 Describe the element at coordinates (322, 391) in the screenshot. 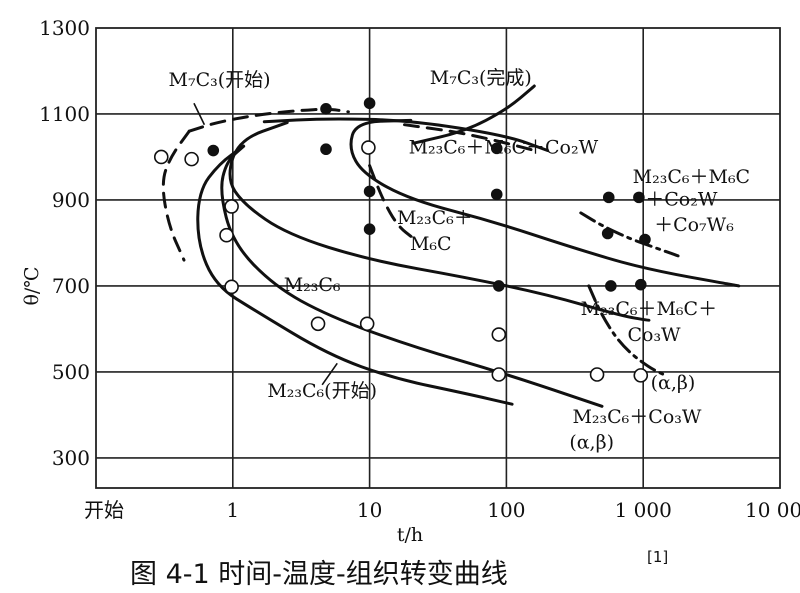

I see `region-label: M₂₃C₆(开始)` at that location.